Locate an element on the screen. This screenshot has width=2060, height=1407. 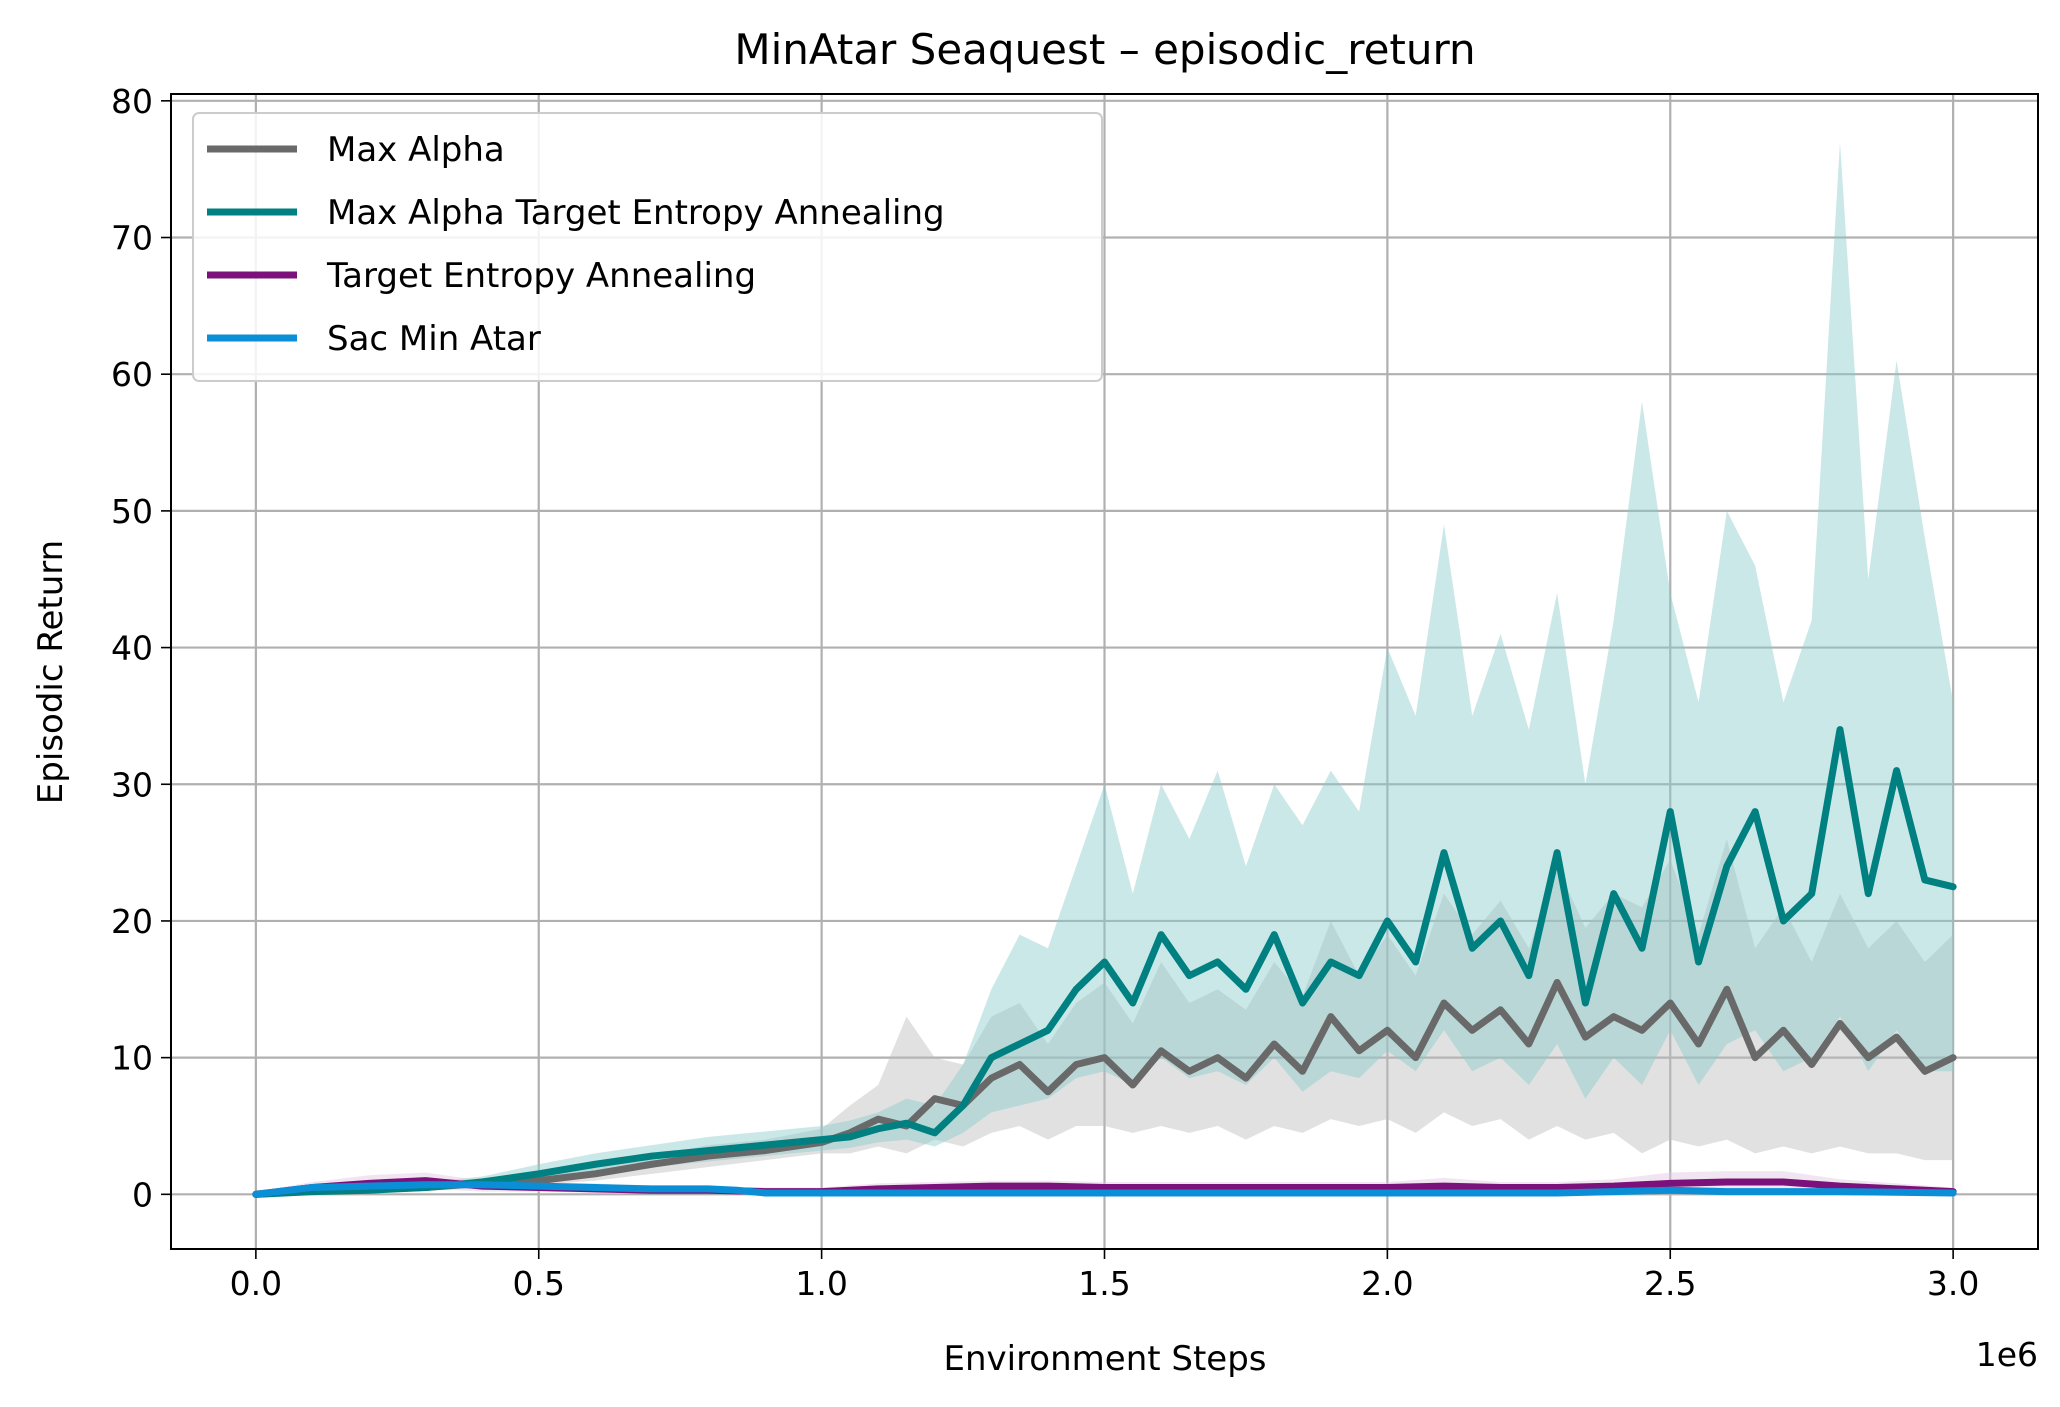
y-tick-label: 20 is located at coordinates (132, 921).